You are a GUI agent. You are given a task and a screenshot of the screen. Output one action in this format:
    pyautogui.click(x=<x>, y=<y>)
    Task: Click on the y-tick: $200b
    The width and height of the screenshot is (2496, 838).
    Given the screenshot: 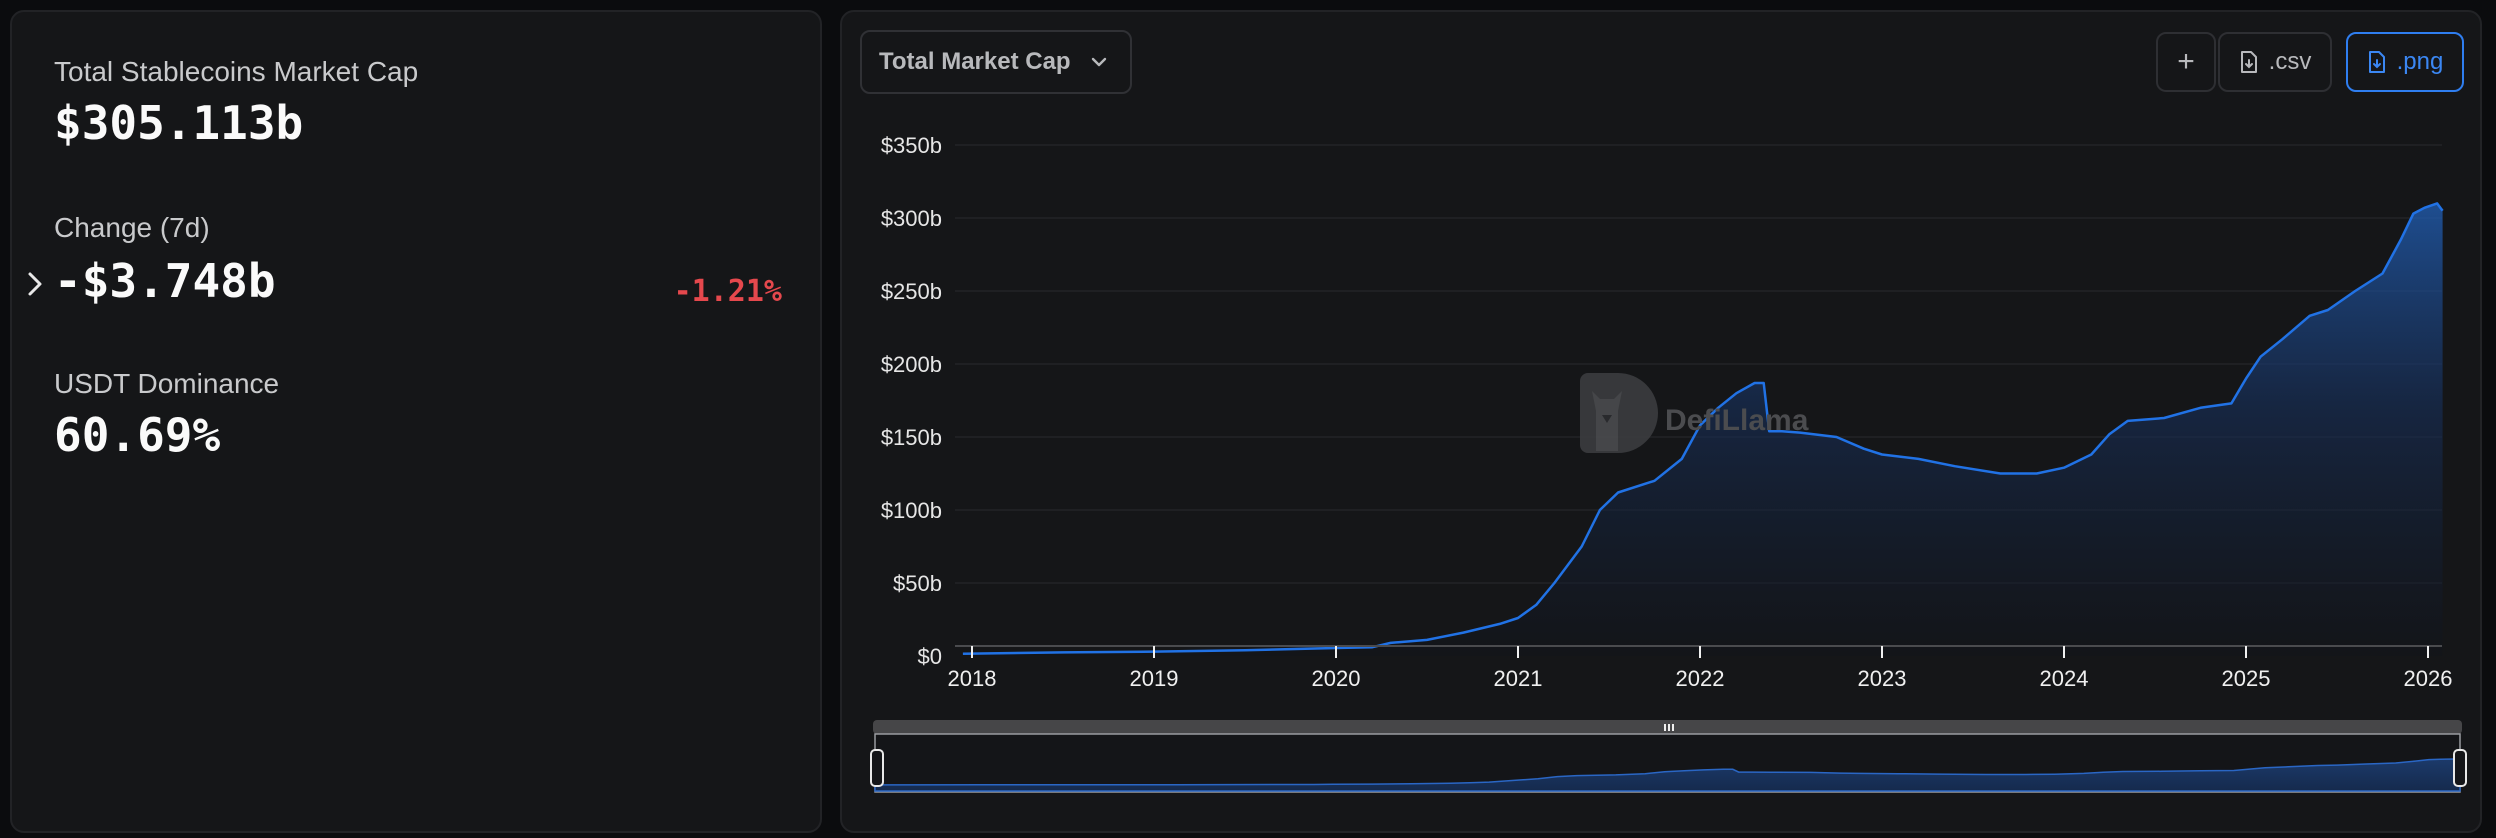 What is the action you would take?
    pyautogui.click(x=911, y=364)
    